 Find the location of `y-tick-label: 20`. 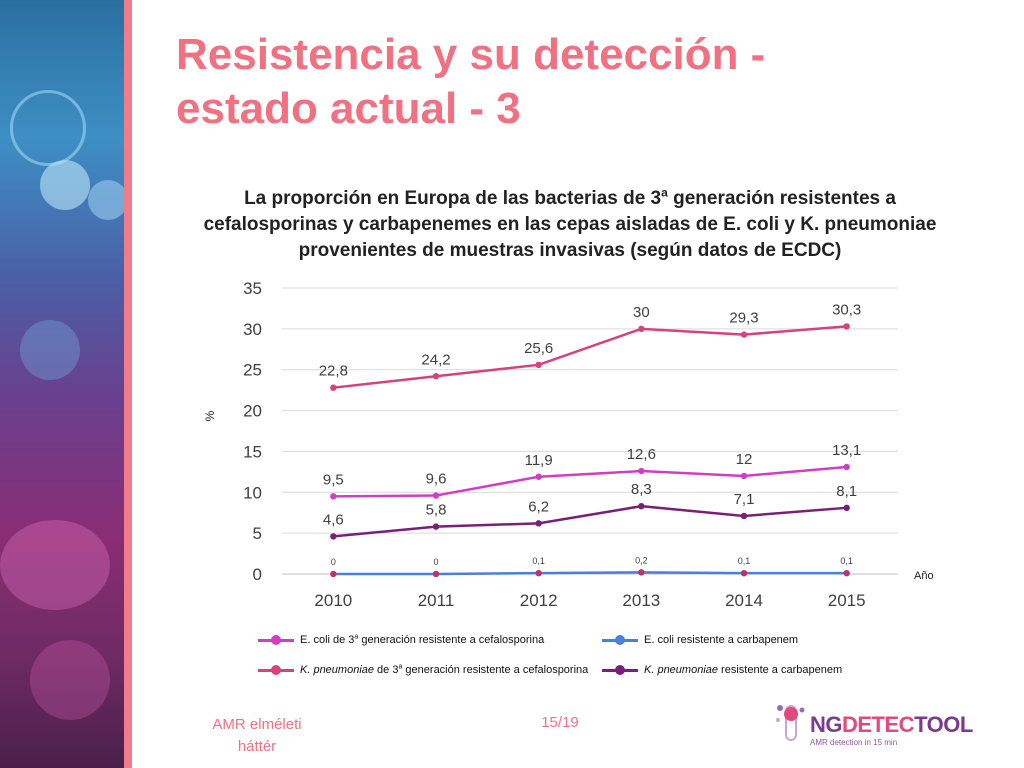

y-tick-label: 20 is located at coordinates (252, 411).